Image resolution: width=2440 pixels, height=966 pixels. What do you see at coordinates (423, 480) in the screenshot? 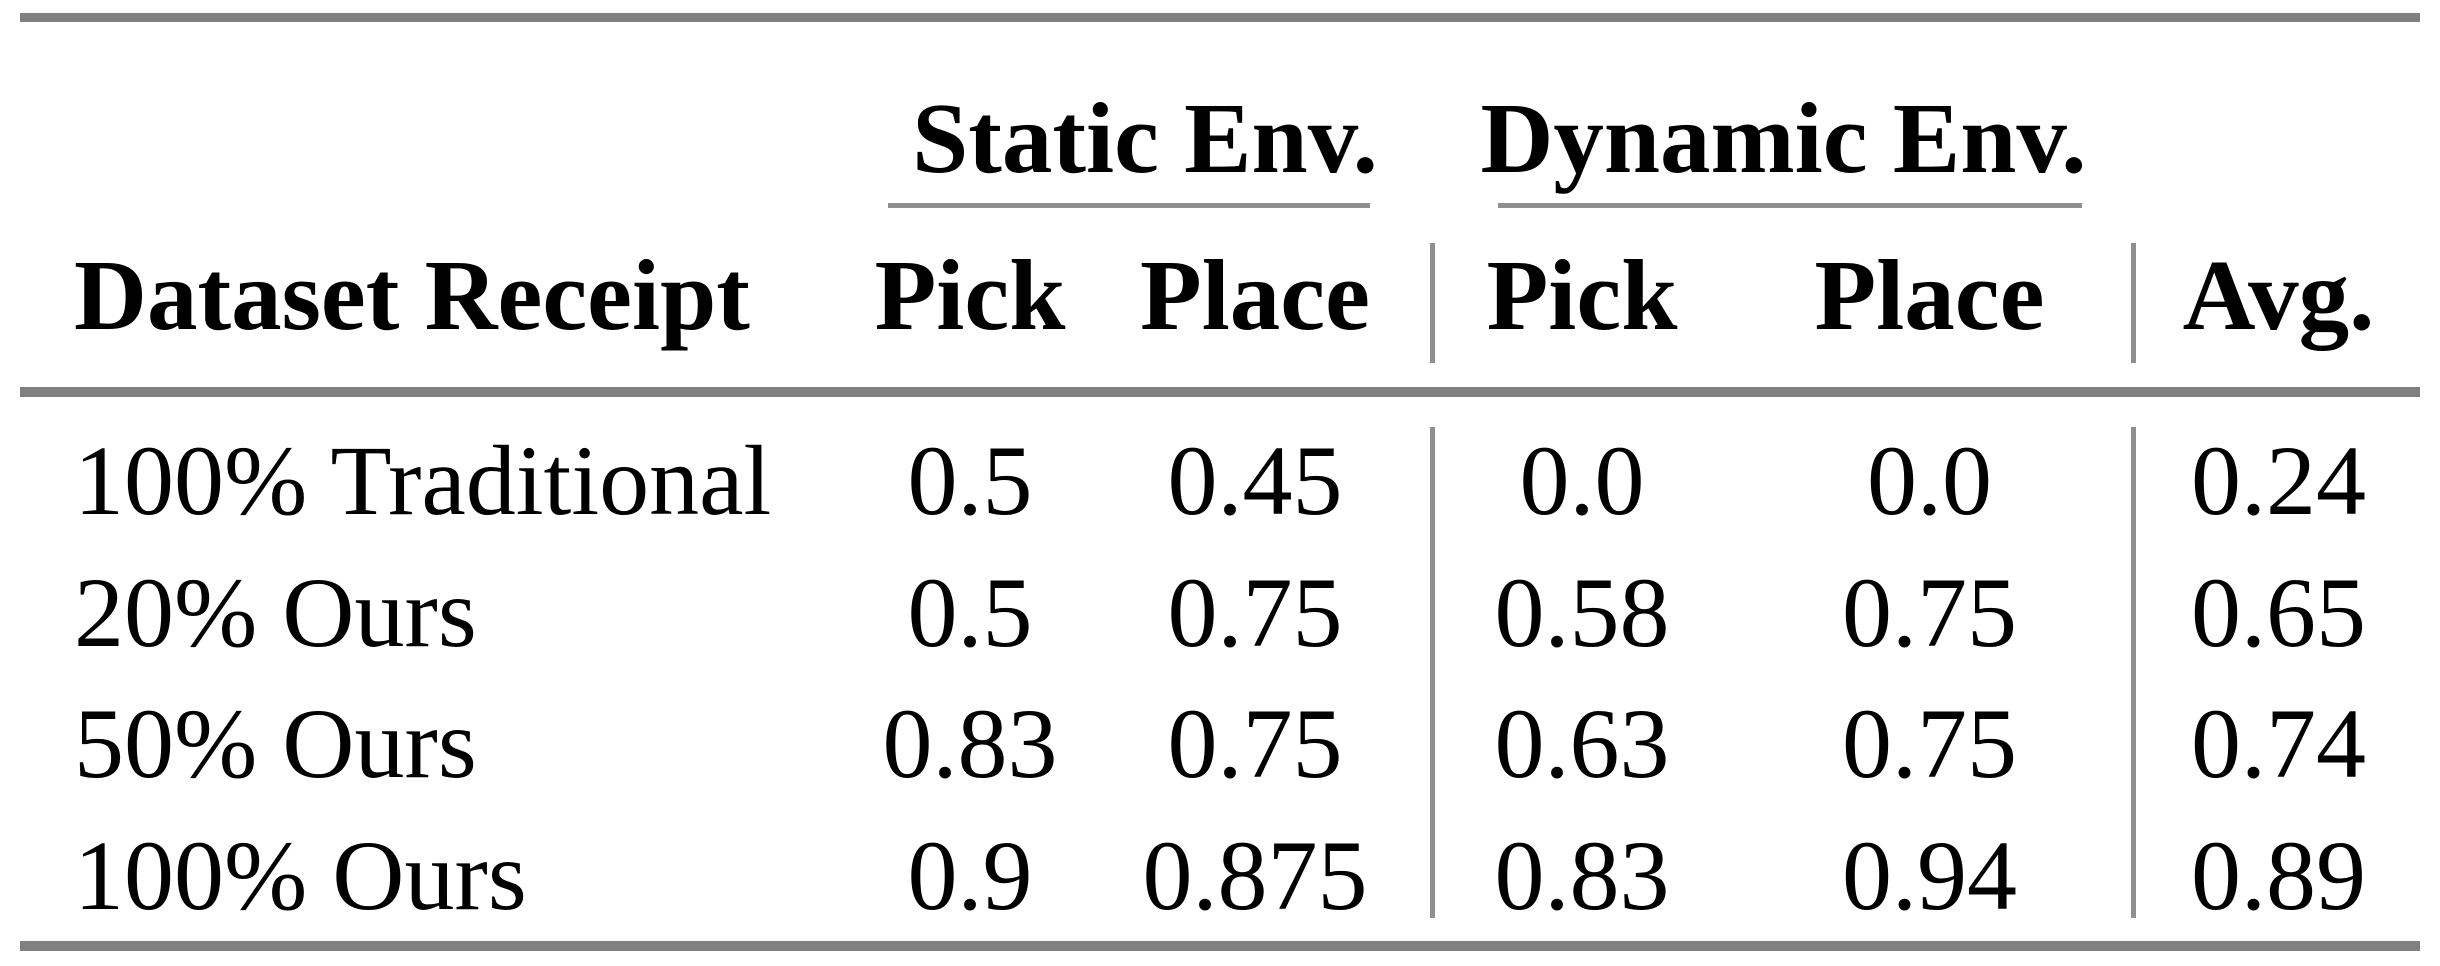
I see `row-label: 100% Traditional` at bounding box center [423, 480].